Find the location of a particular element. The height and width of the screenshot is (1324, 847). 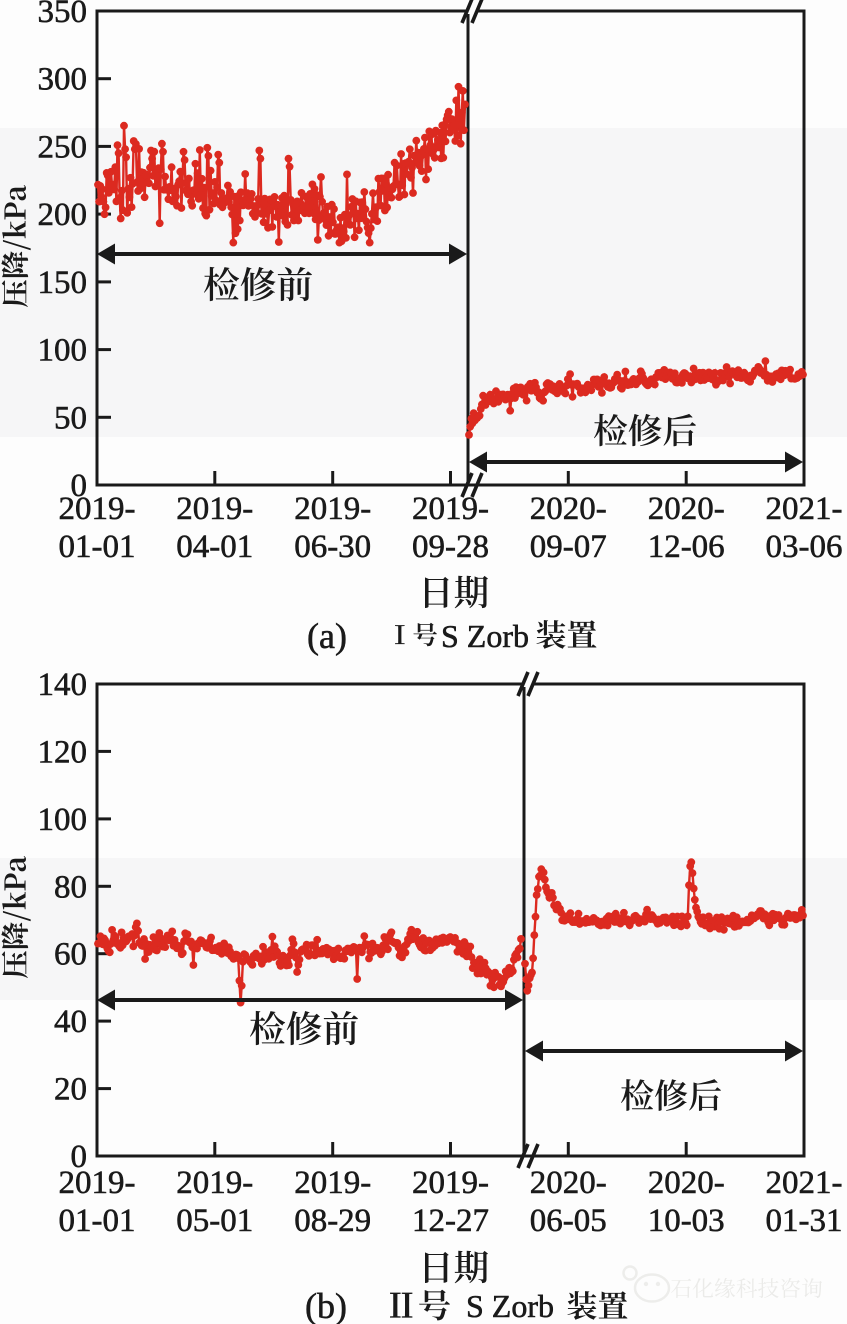

svg-text: 50 is located at coordinates (70, 418).